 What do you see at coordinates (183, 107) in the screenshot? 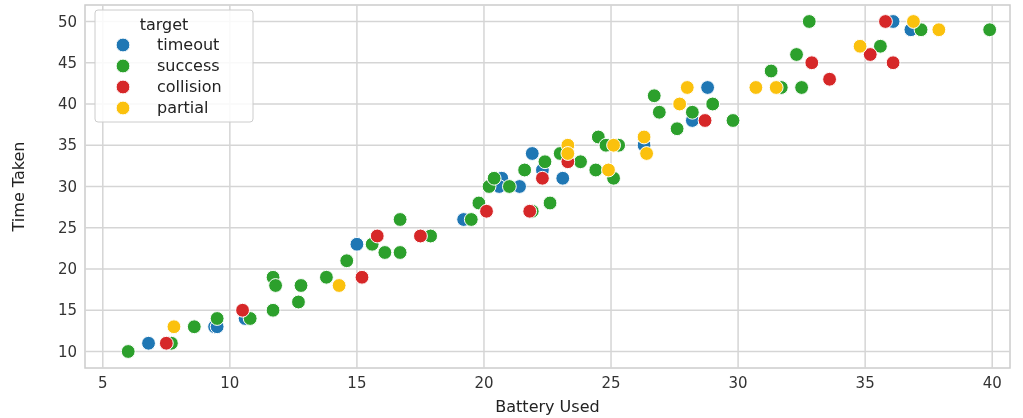
I see `legend-label: partial` at bounding box center [183, 107].